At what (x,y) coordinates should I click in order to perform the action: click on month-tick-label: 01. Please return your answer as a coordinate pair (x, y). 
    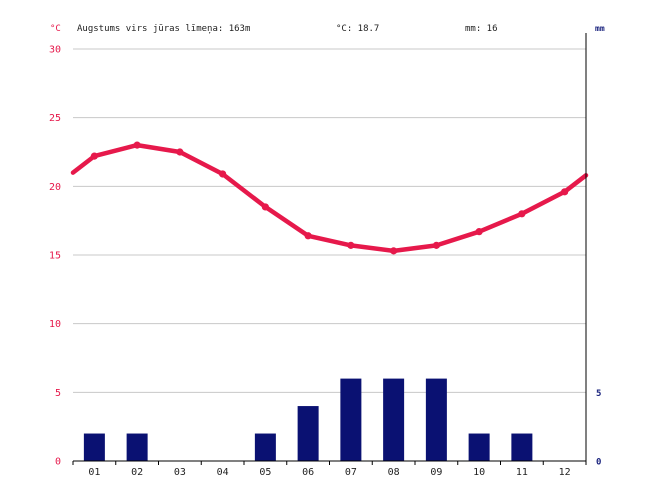
    Looking at the image, I should click on (94, 472).